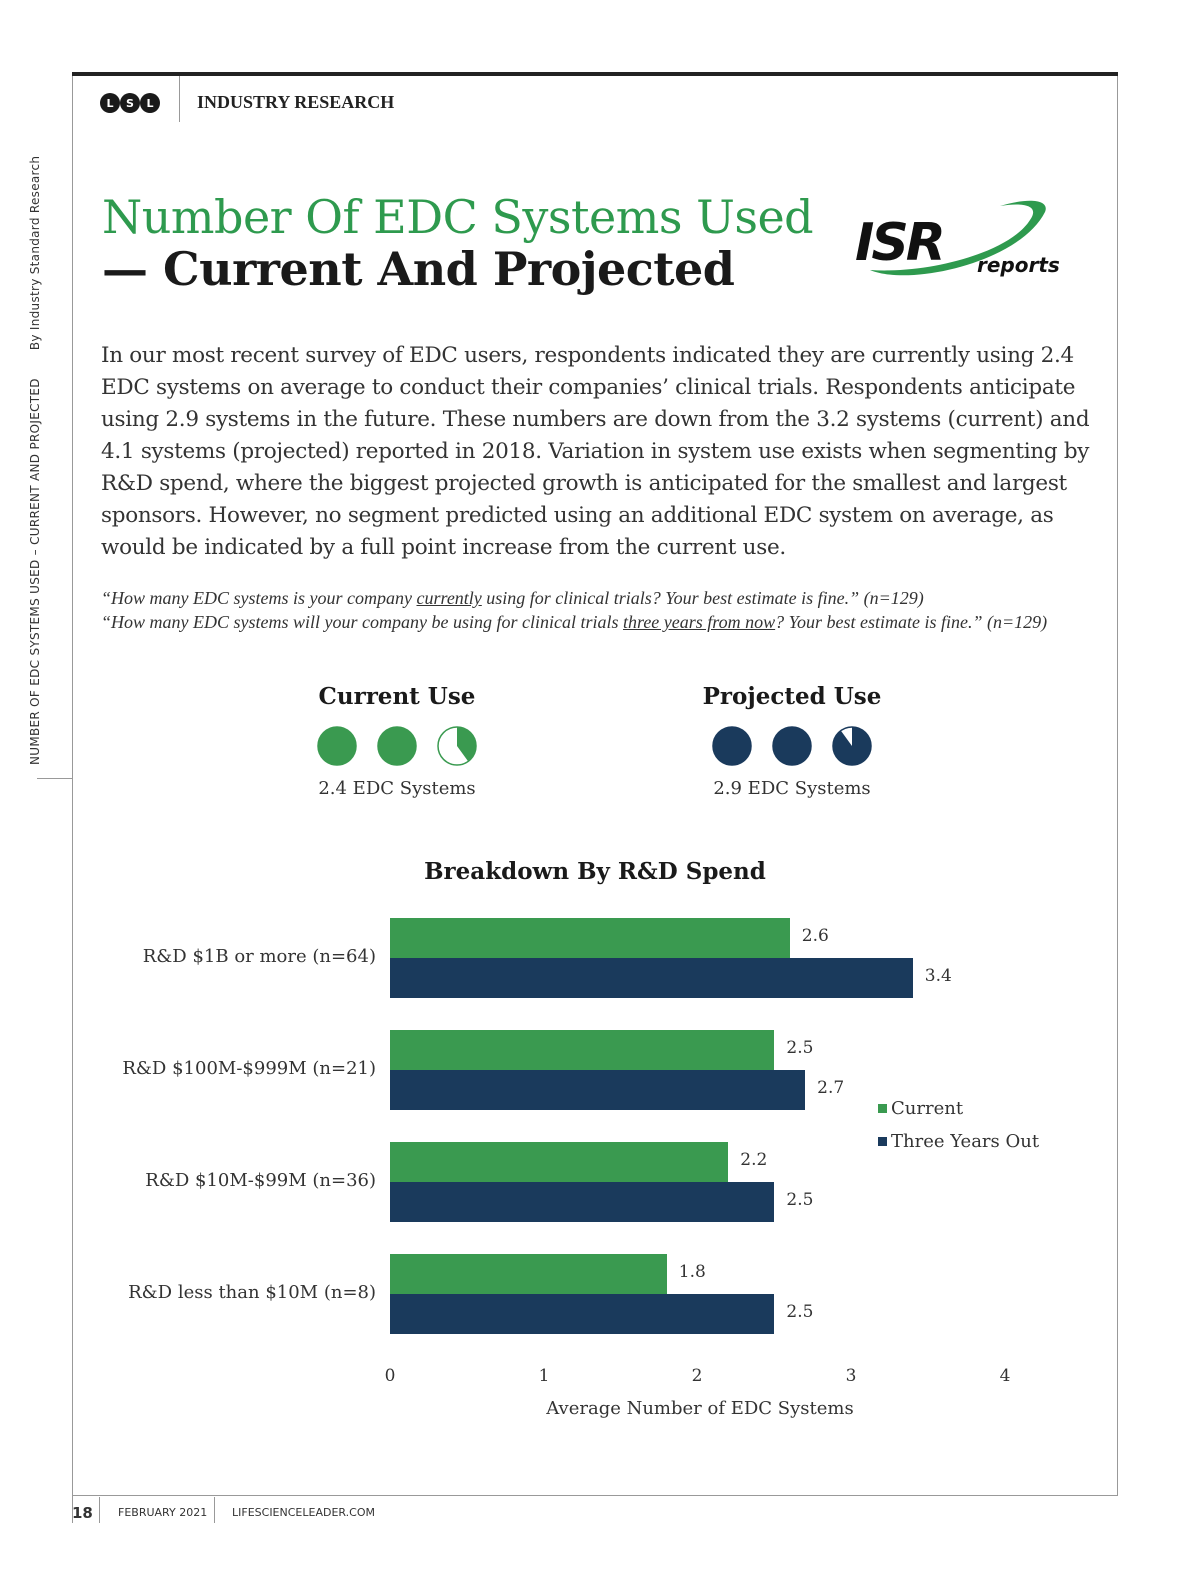  I want to click on x-axis-label: Average Number of EDC Systems, so click(700, 1408).